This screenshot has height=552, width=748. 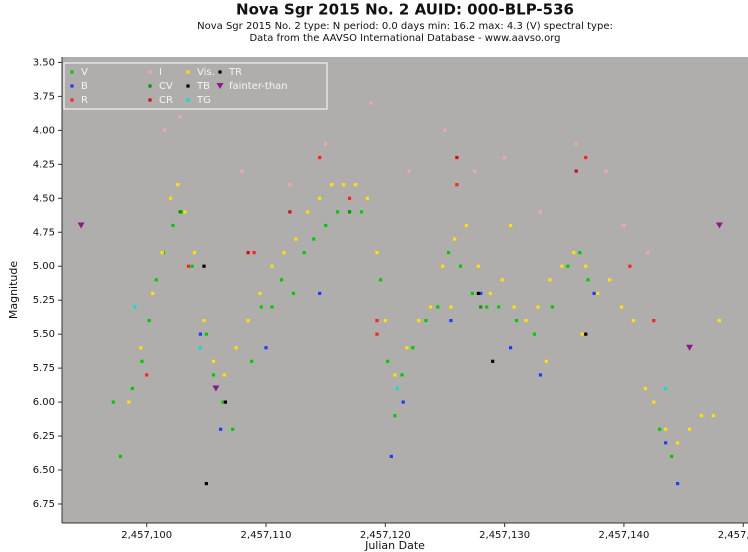 What do you see at coordinates (166, 86) in the screenshot?
I see `legend-label: CV` at bounding box center [166, 86].